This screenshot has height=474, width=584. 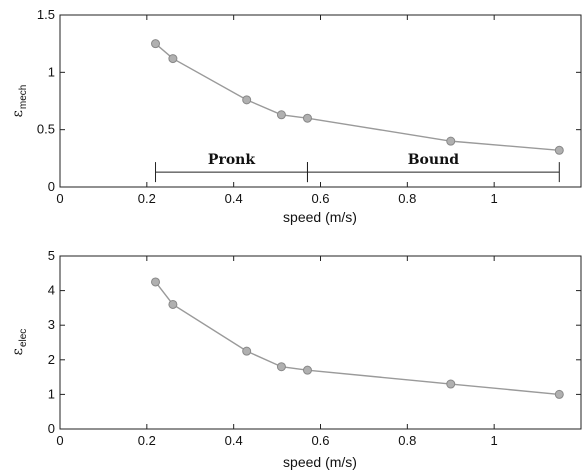 I want to click on top-y-axis-symbol: ε, so click(x=18, y=113).